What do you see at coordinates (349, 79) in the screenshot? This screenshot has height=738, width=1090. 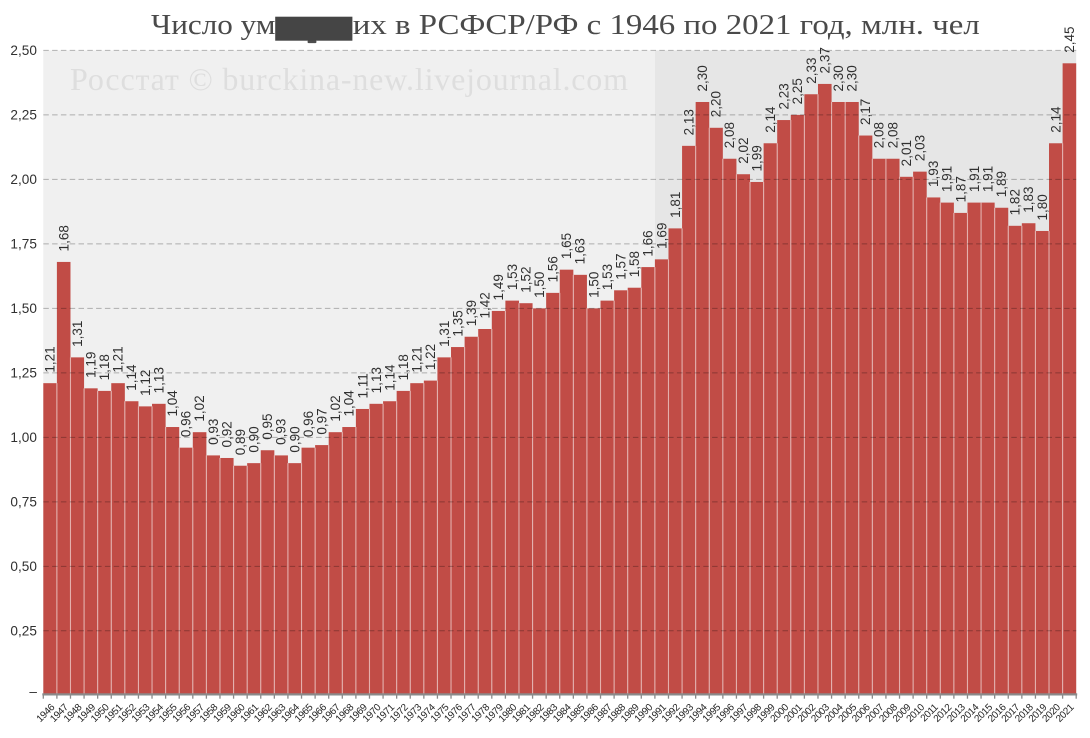 I see `svg-text:Росстат © burckina-new.livejou: Росстат © burckina-new.livejournal.com` at bounding box center [349, 79].